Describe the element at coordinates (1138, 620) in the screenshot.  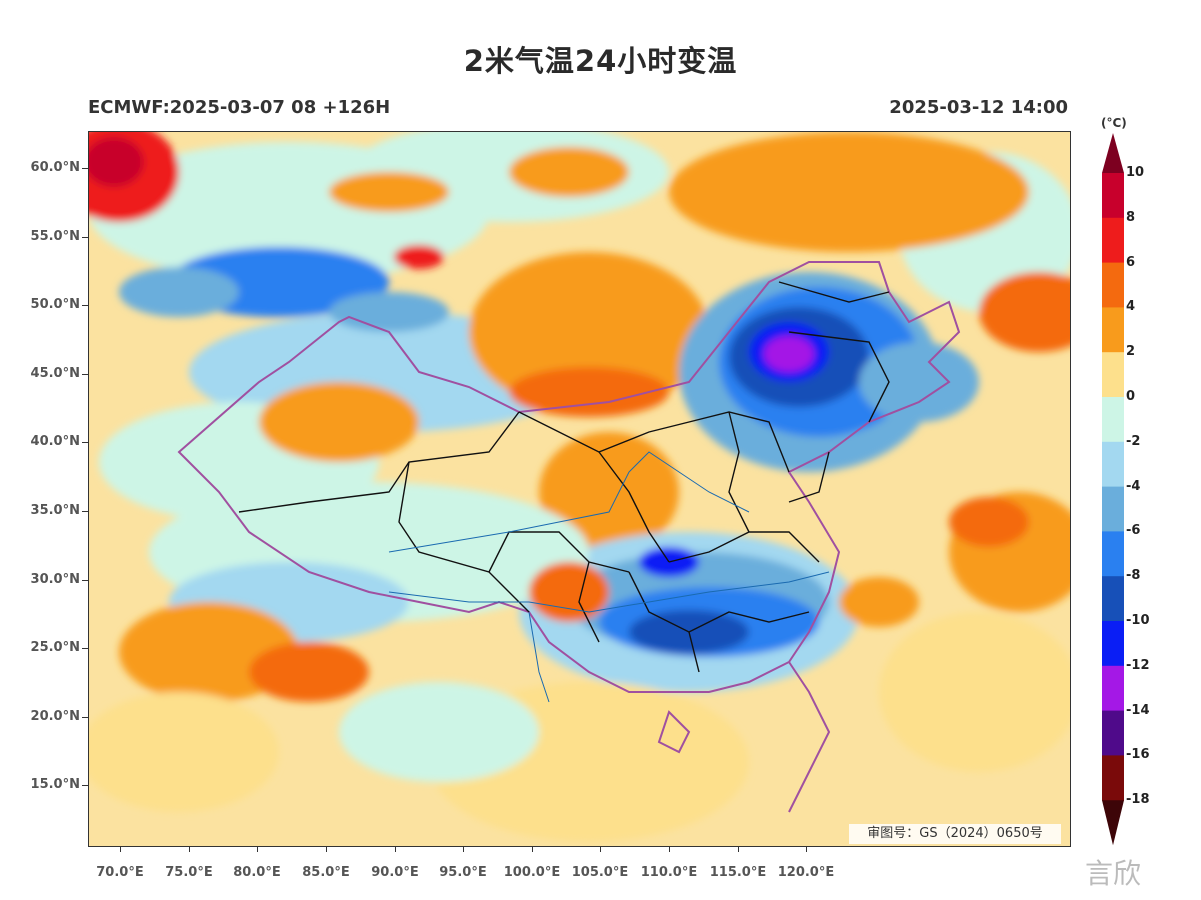
I see `colorbar-label: -10` at that location.